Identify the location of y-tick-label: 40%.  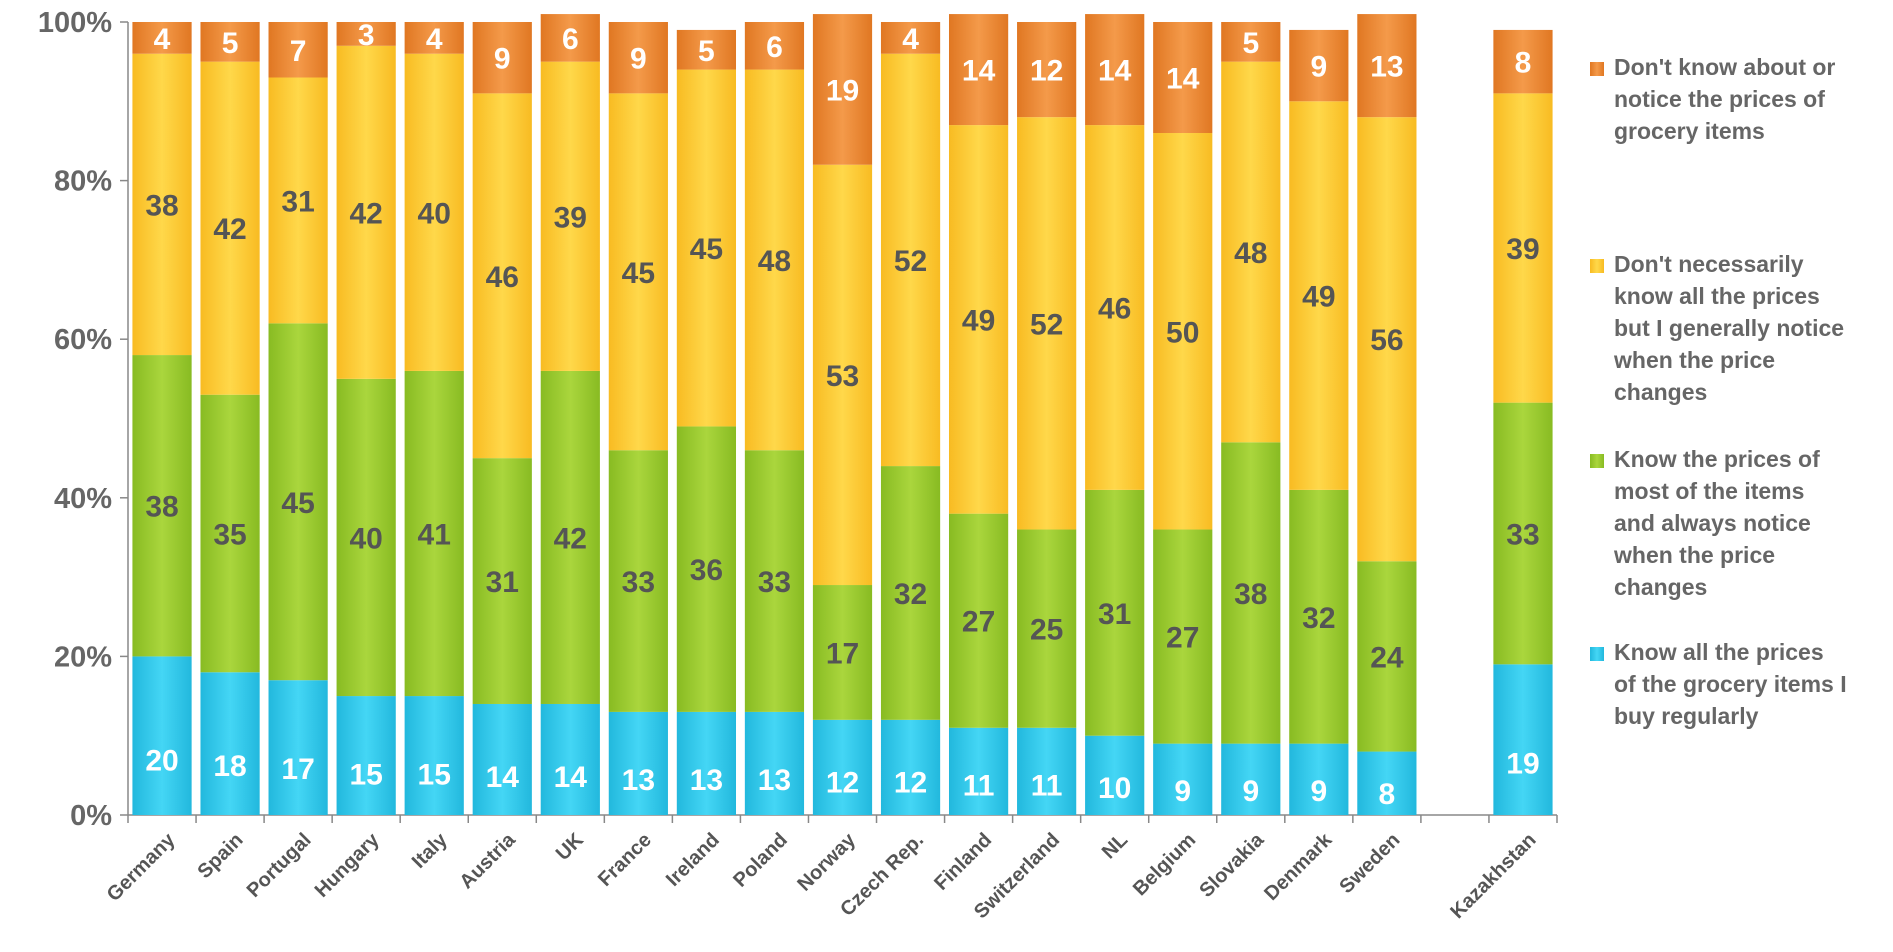
(83, 499).